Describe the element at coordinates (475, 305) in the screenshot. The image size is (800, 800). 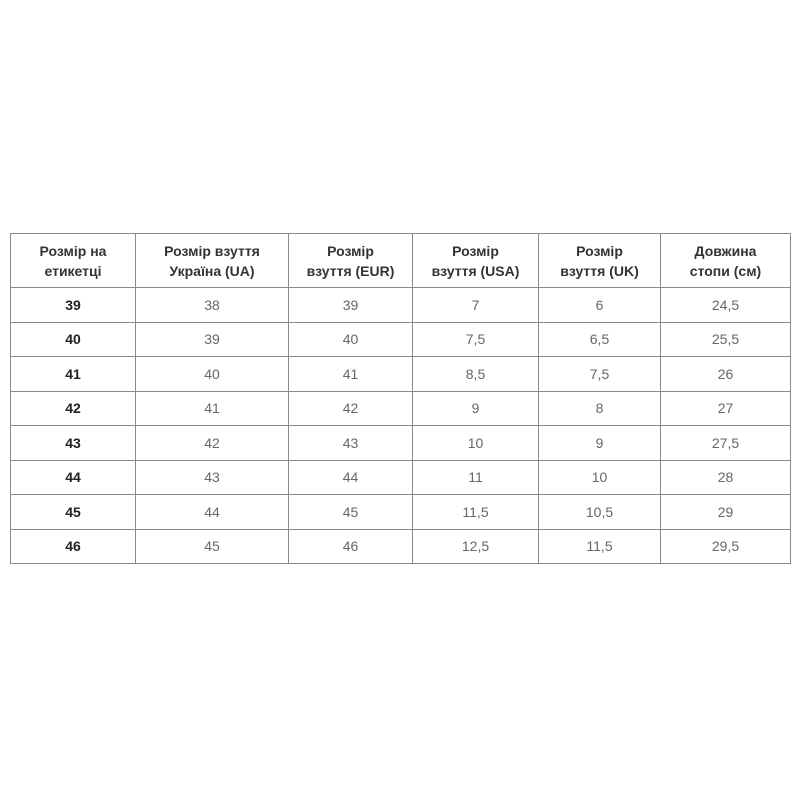
I see `cell-usa-size: 7` at that location.